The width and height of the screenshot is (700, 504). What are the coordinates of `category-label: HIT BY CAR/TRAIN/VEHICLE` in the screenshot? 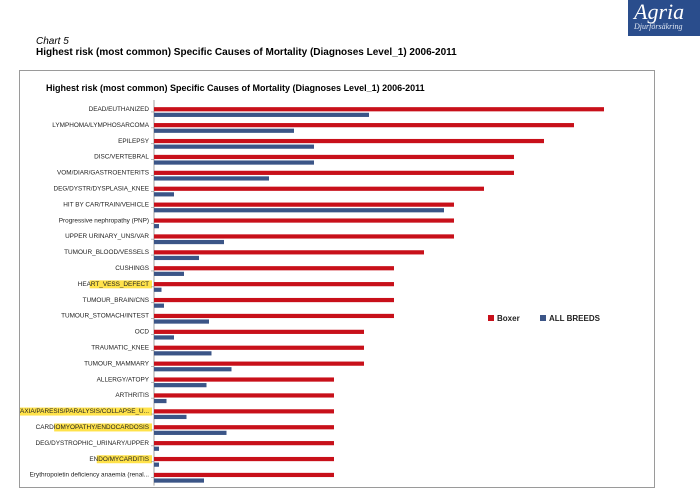 It's located at (106, 204).